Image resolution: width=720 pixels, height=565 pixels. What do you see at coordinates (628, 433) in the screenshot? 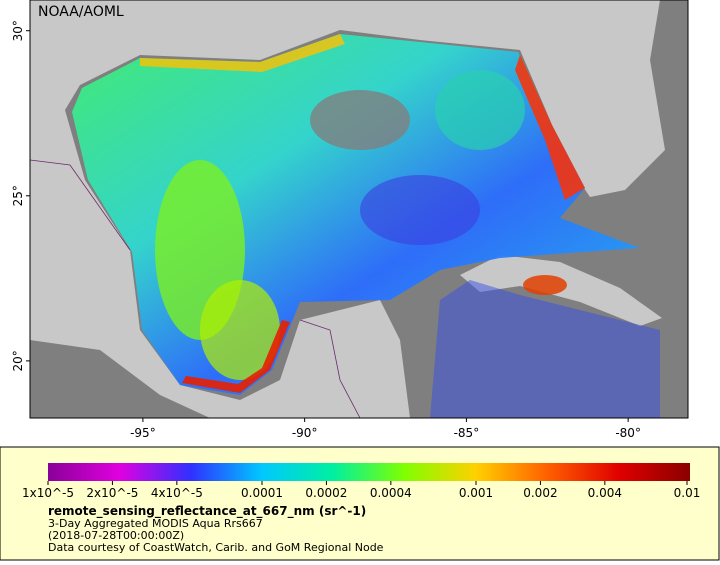
I see `x-tick-label: -80°` at bounding box center [628, 433].